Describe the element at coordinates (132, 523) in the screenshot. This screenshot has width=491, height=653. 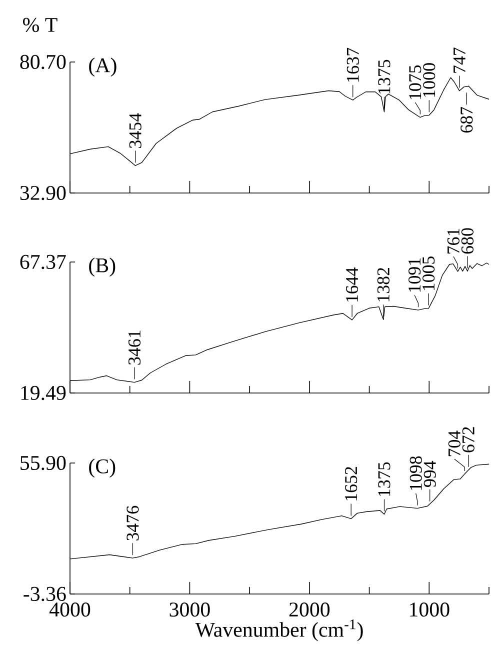
I see `annotation: 3476` at that location.